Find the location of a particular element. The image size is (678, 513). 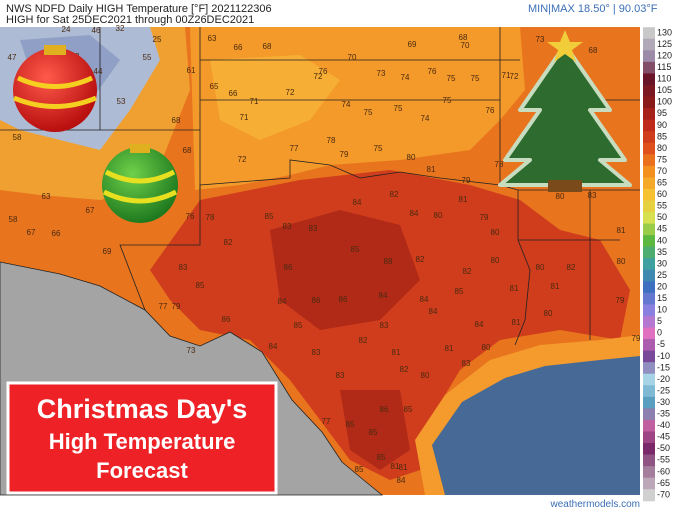

colorbar-label: 100 is located at coordinates (664, 102).